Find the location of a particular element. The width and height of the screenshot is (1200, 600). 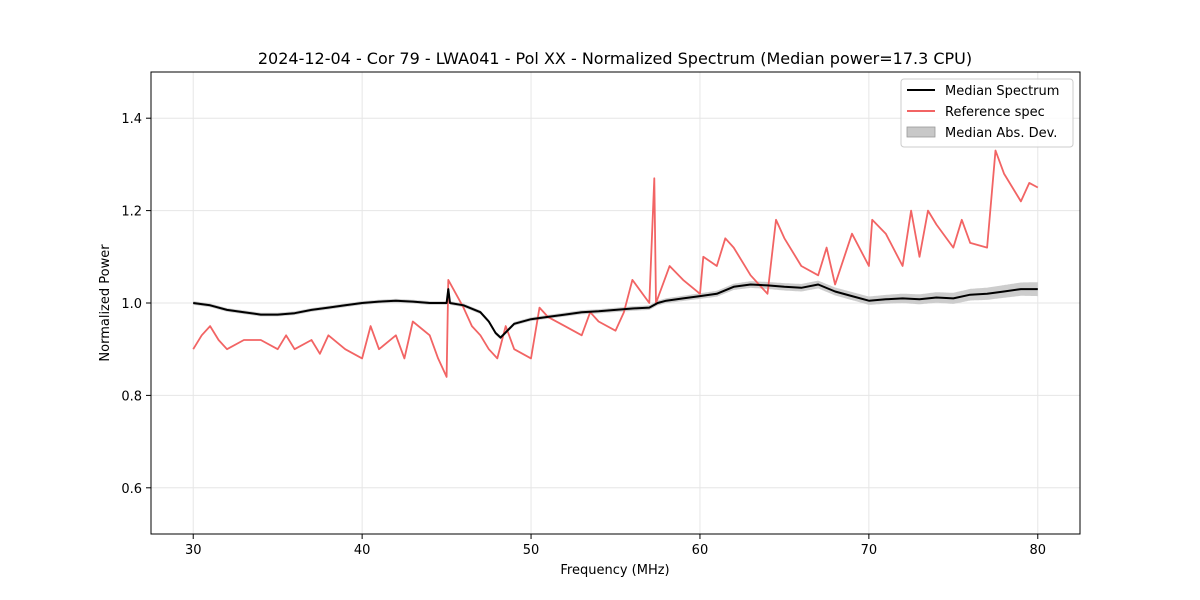

x-axis-label: Frequency (MHz) is located at coordinates (614, 570).